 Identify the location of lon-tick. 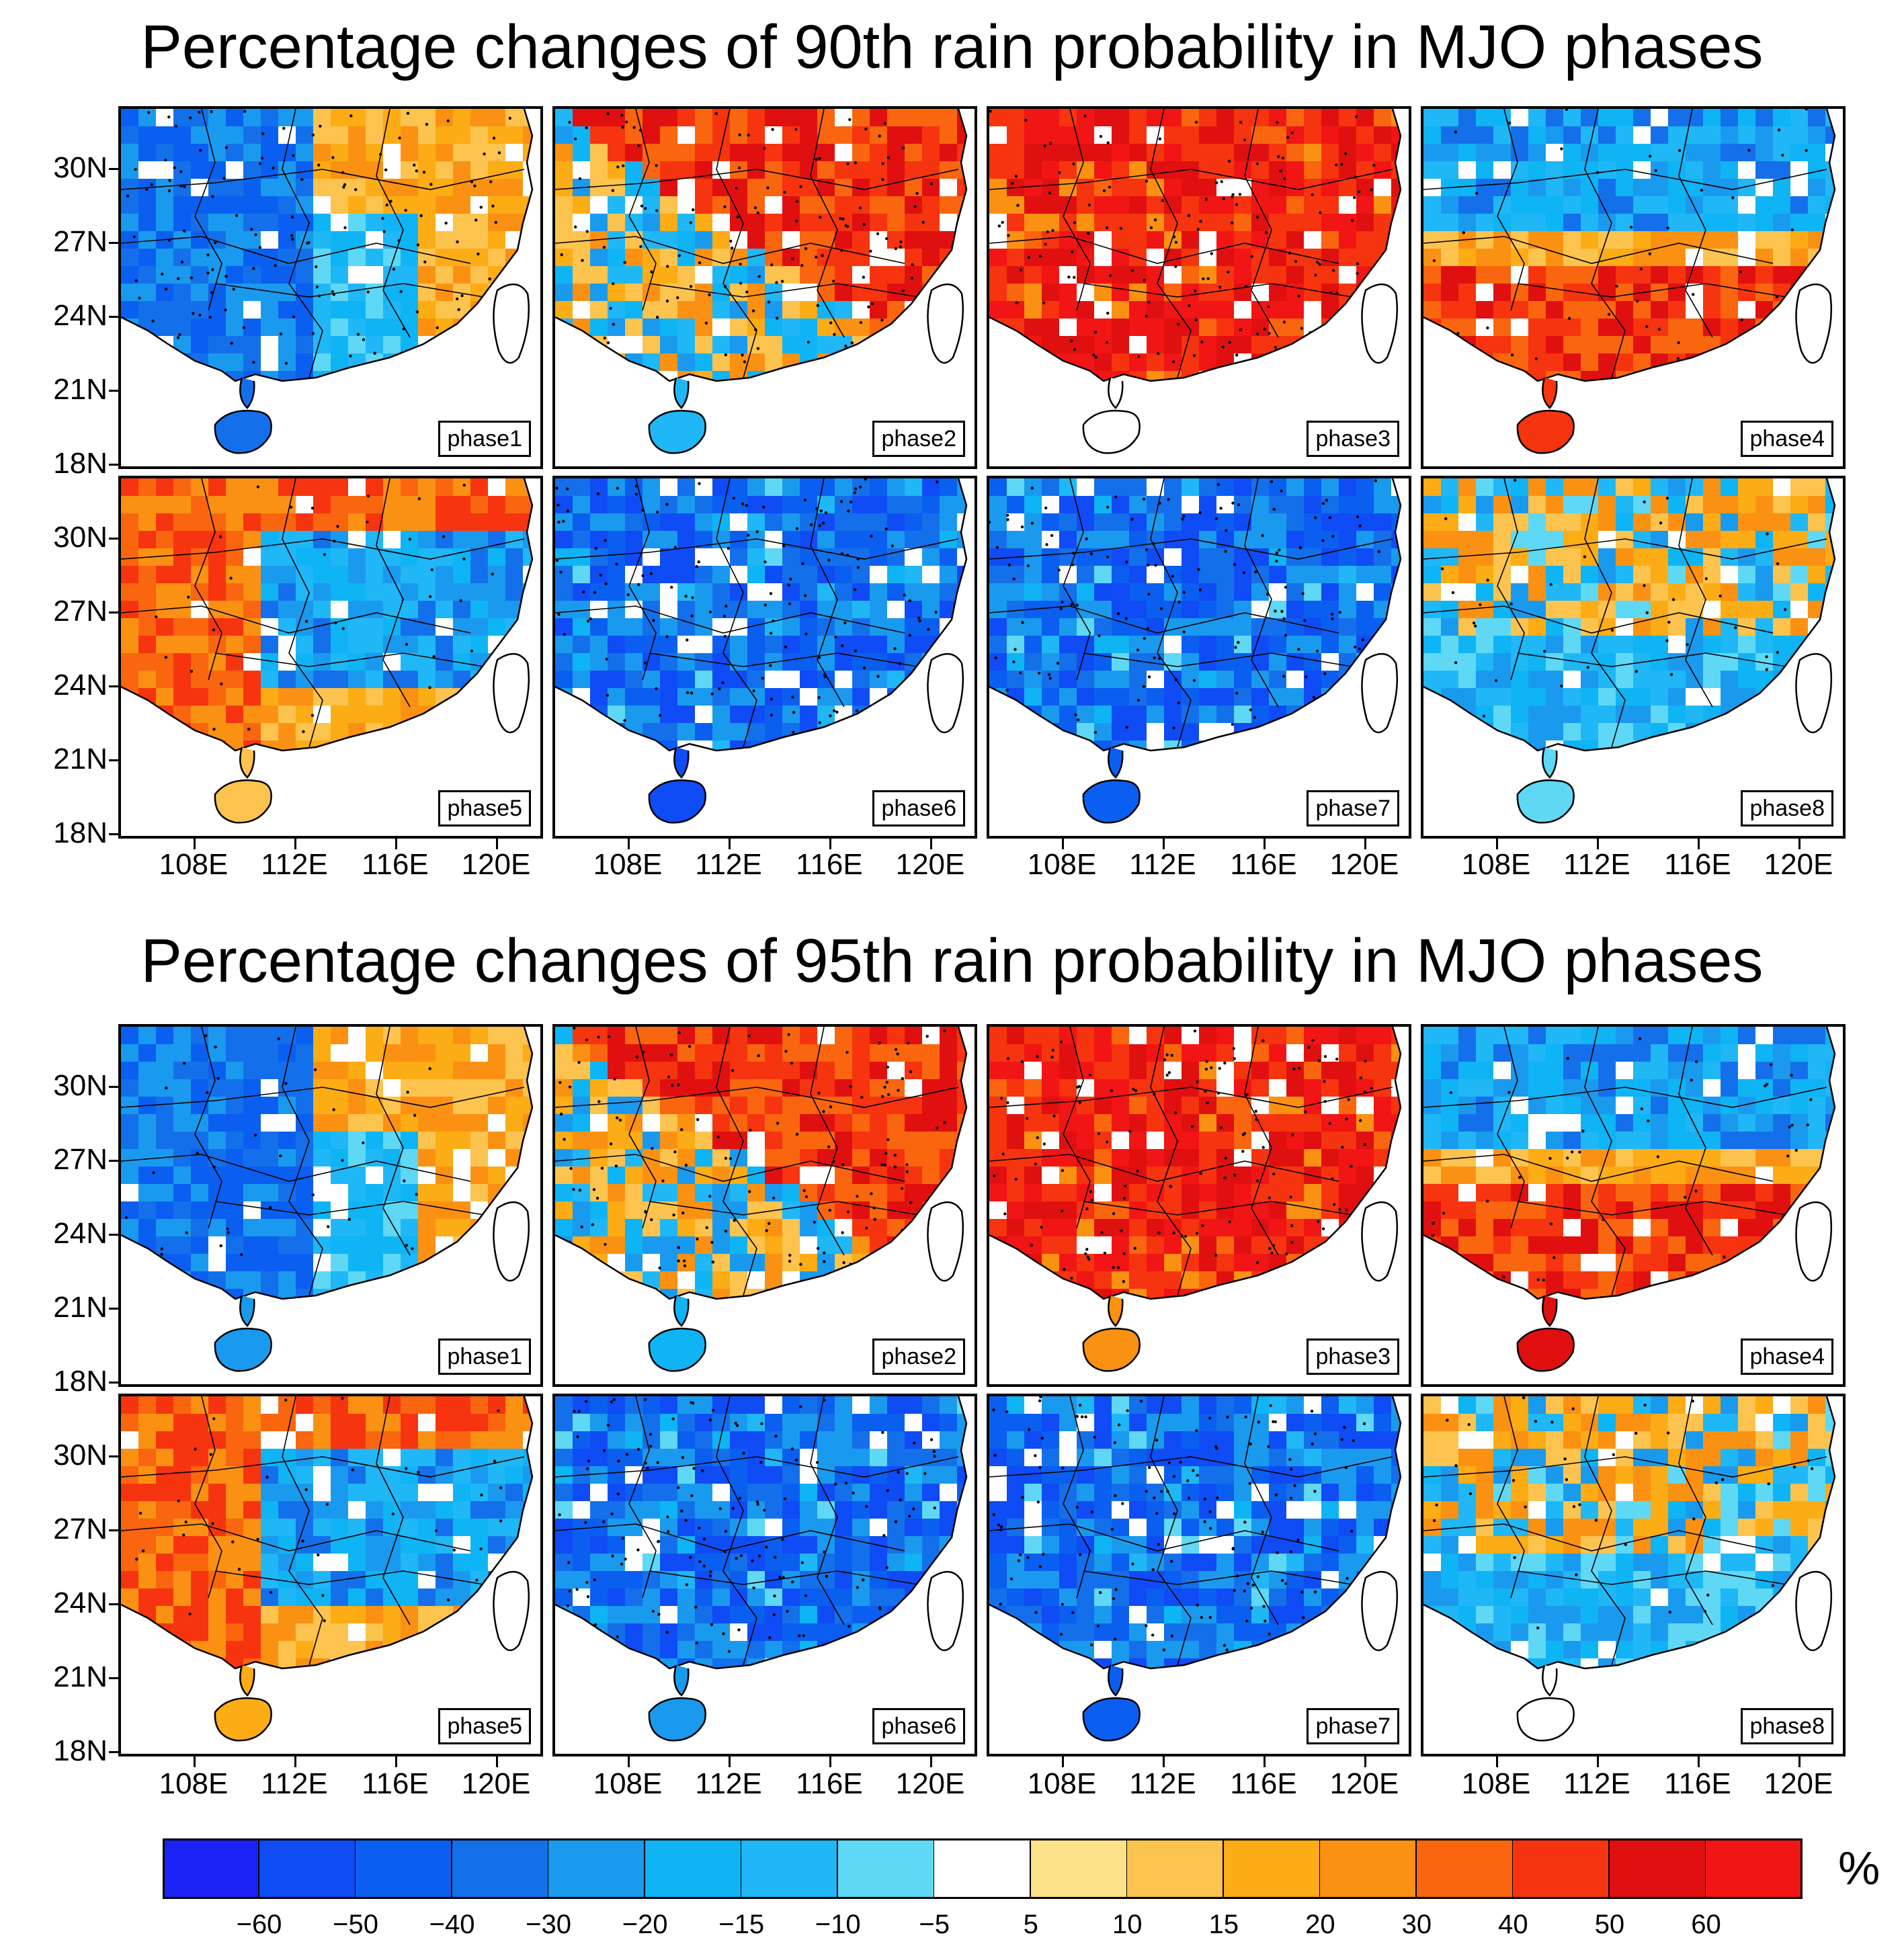
(1799, 844).